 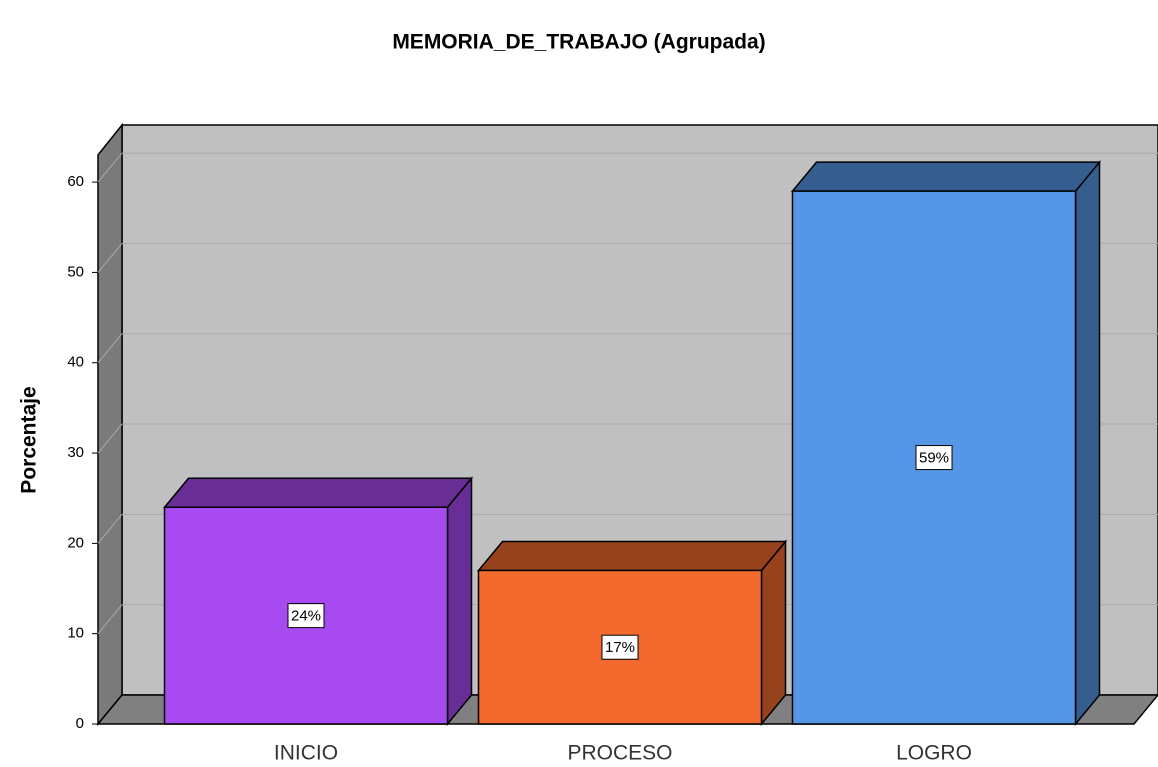 I want to click on side-wall, so click(x=110, y=424).